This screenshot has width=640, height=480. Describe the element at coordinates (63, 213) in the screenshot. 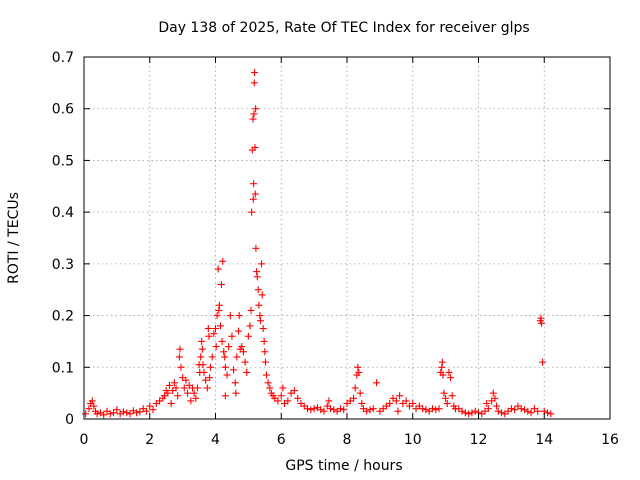

I see `y-tick-label: 0.4` at that location.